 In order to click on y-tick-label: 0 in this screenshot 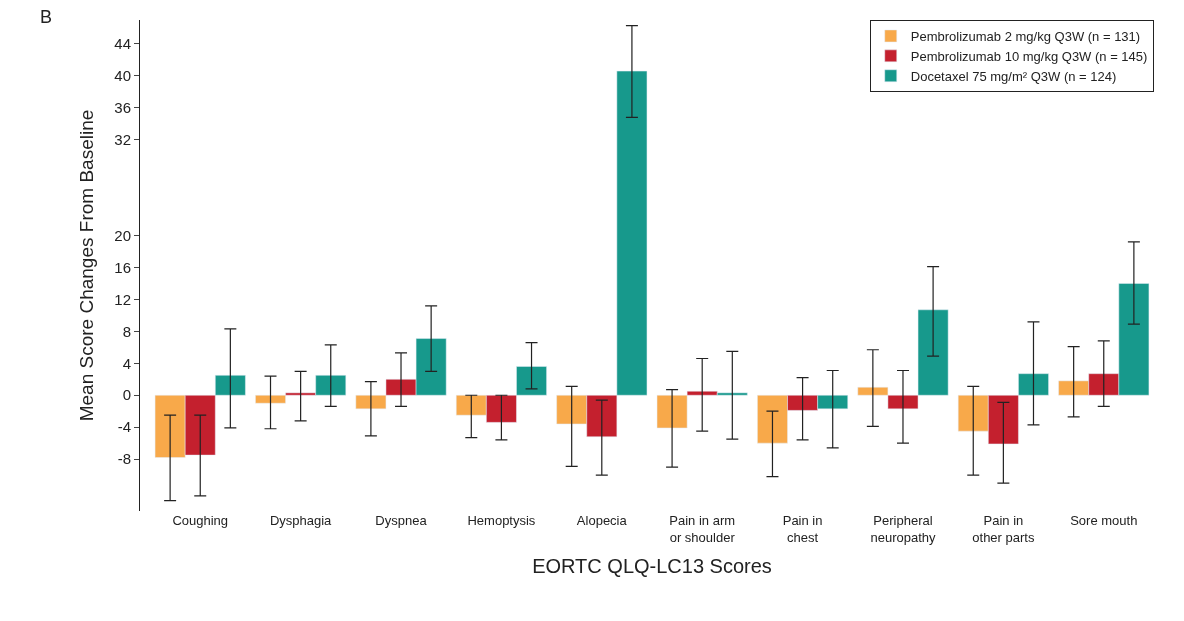, I will do `click(126, 395)`.